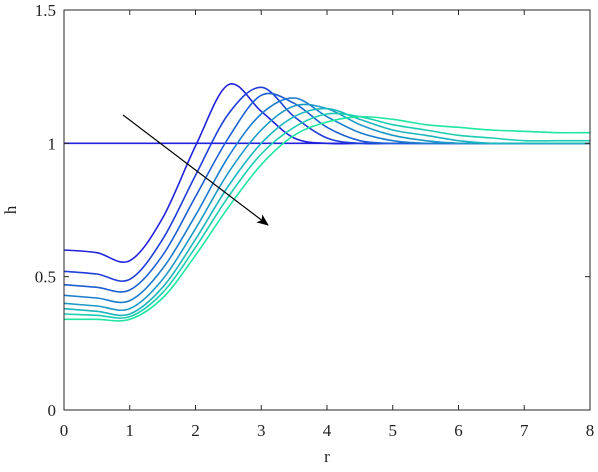  What do you see at coordinates (458, 430) in the screenshot?
I see `x-tick-label: 6` at bounding box center [458, 430].